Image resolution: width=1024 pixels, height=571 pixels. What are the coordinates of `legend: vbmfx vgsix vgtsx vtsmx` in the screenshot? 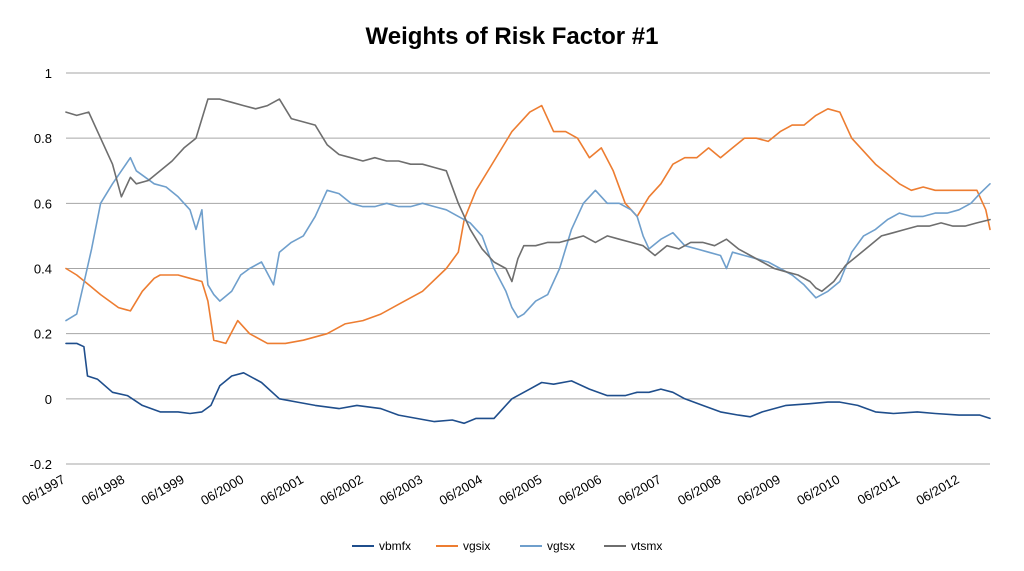 It's located at (507, 546).